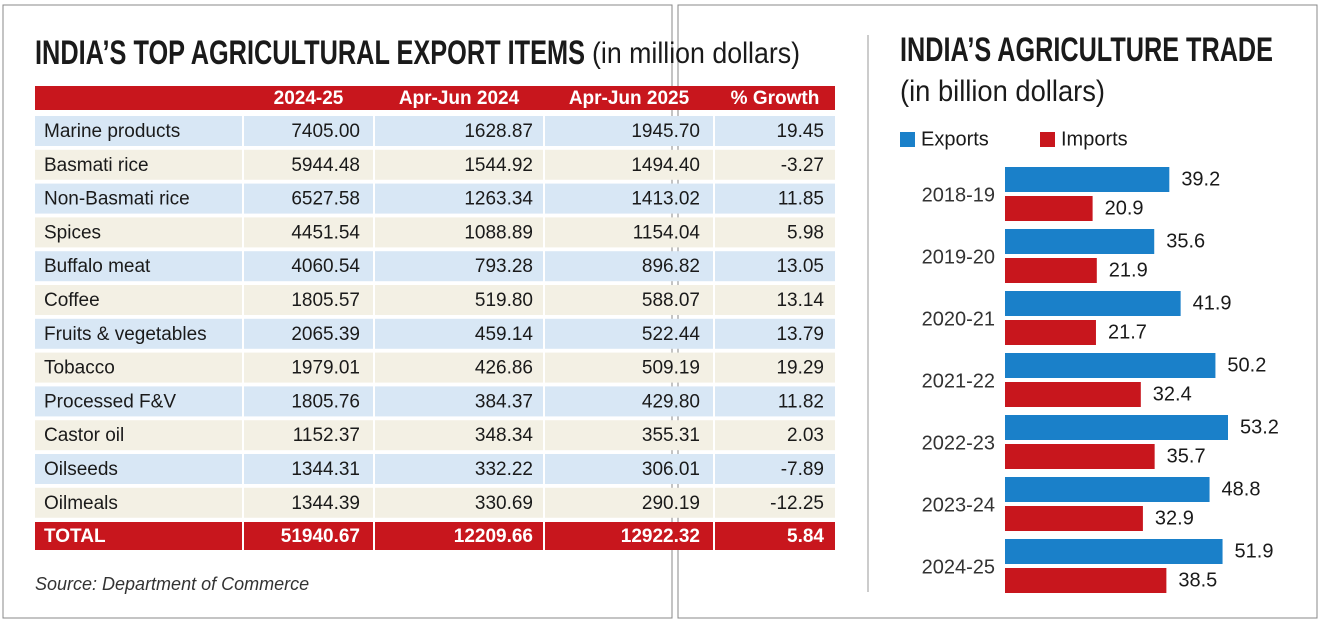 Image resolution: width=1321 pixels, height=625 pixels. I want to click on cell-value: 332.22, so click(504, 469).